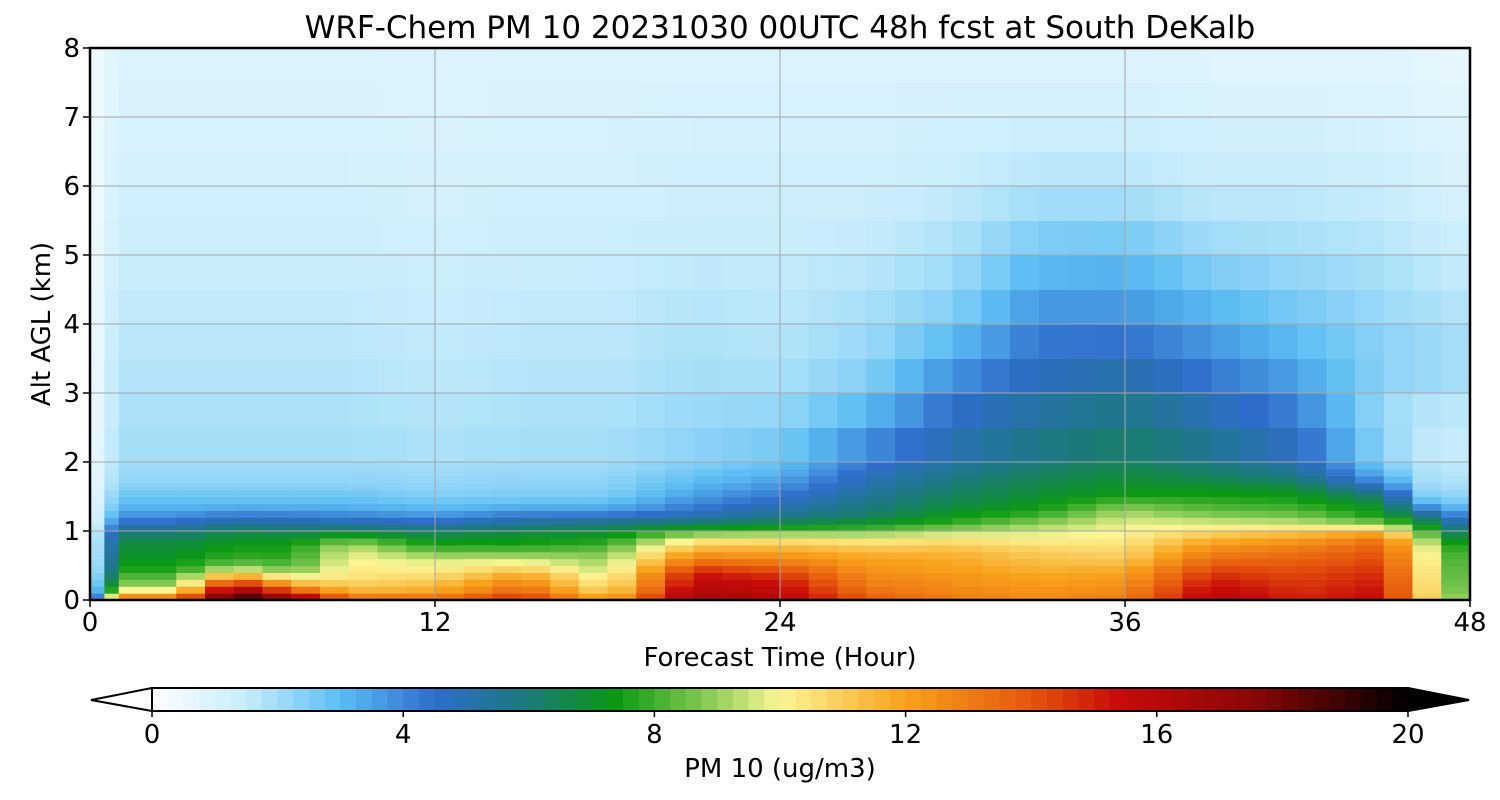 The width and height of the screenshot is (1500, 800). I want to click on colorbar: 0 4 8 12 16 20 PM 10 (ug/m3), so click(780, 735).